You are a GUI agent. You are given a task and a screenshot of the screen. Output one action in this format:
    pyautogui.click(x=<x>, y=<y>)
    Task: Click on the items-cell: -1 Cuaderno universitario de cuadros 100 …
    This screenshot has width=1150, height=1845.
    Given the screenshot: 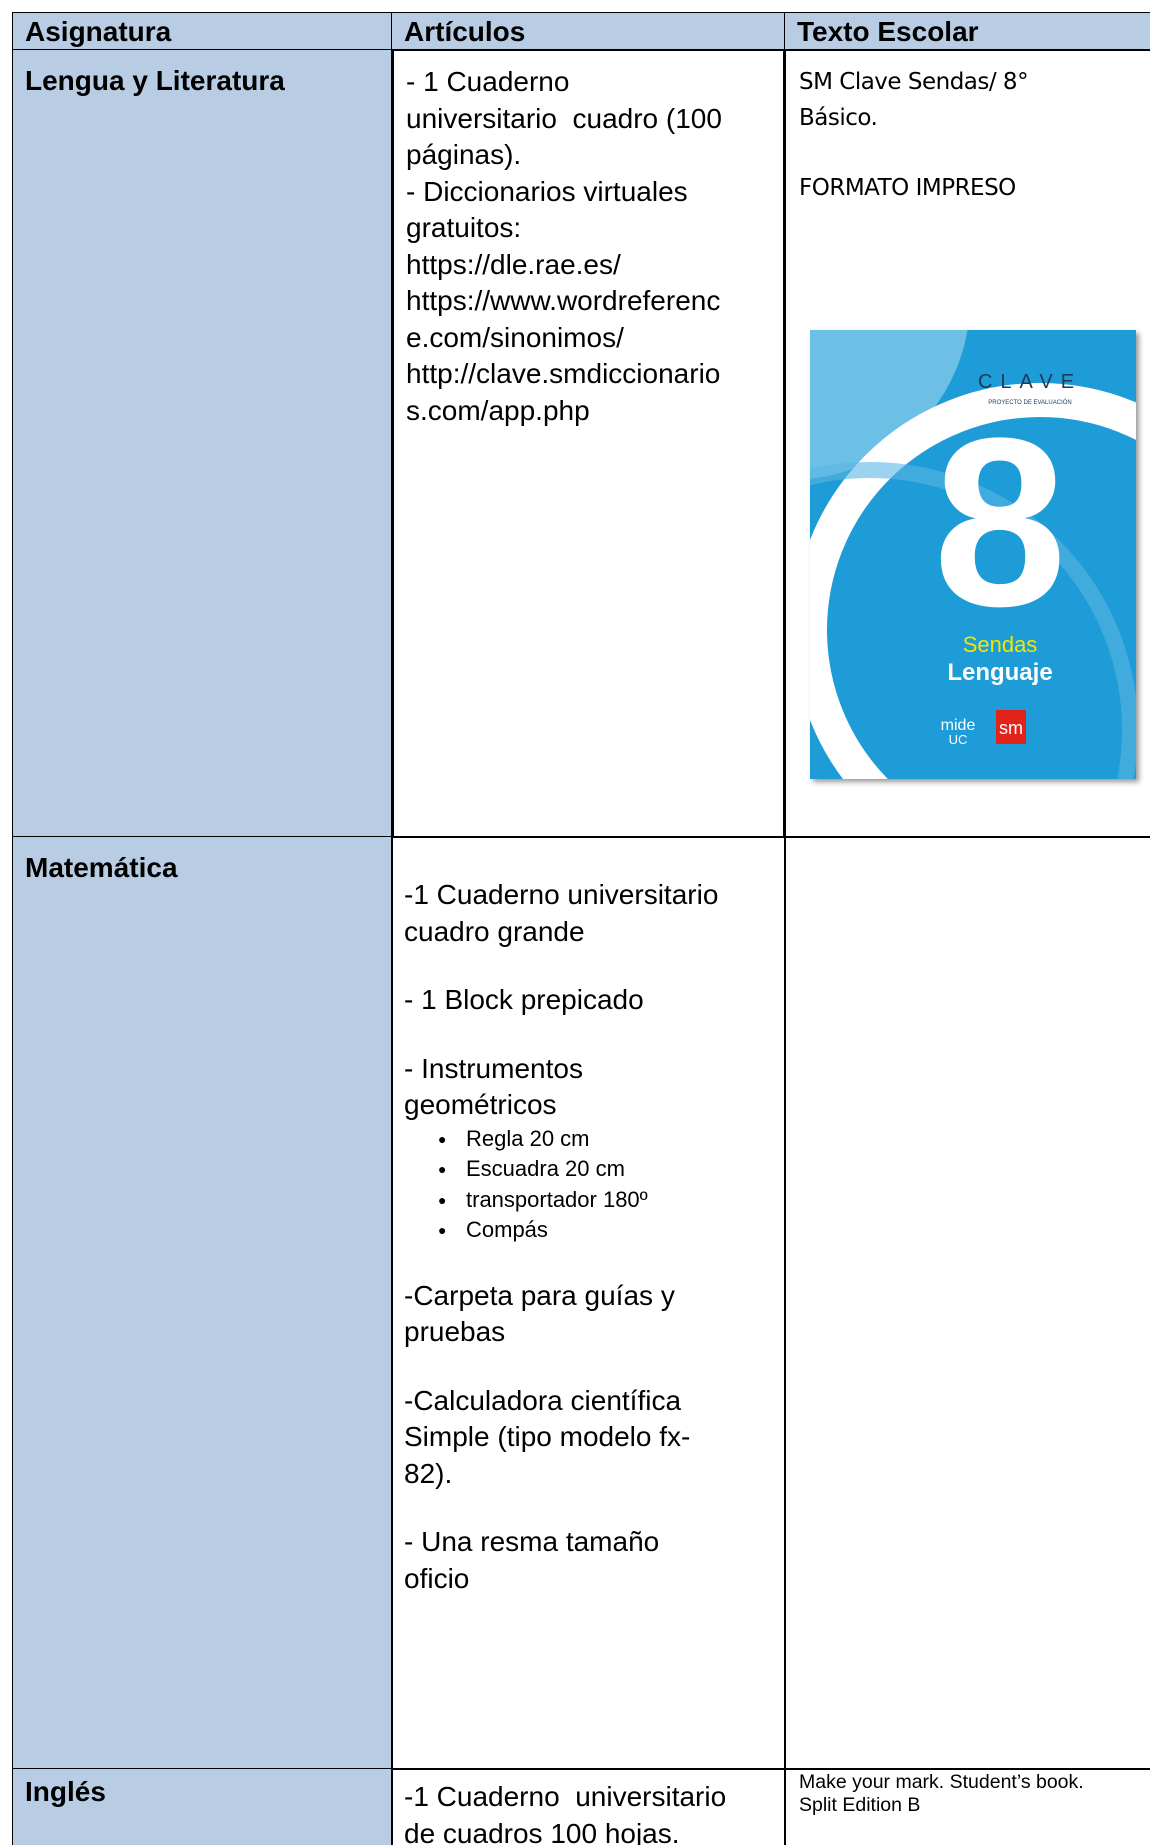 What is the action you would take?
    pyautogui.click(x=588, y=1806)
    